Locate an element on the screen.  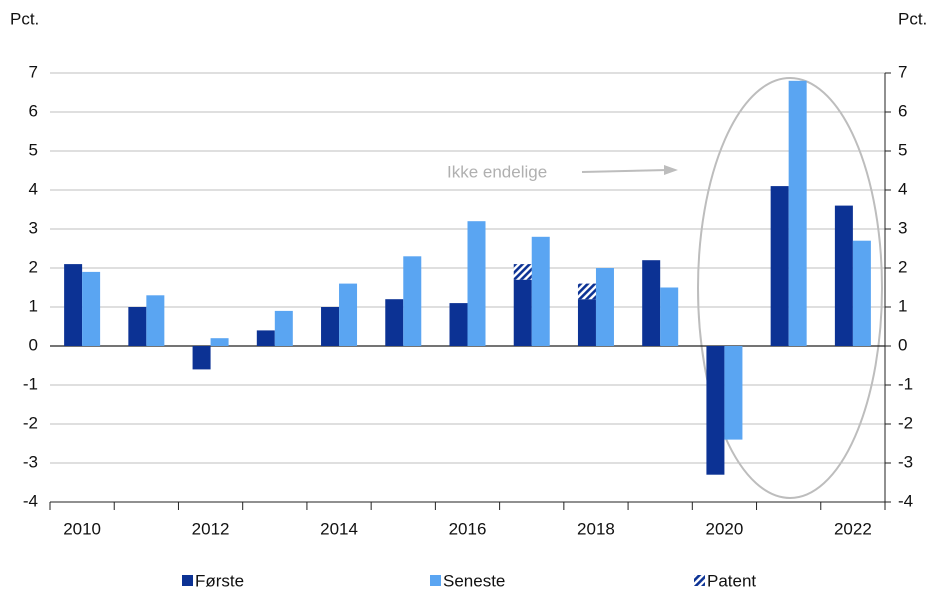
y2-tick-label: 0 is located at coordinates (902, 344).